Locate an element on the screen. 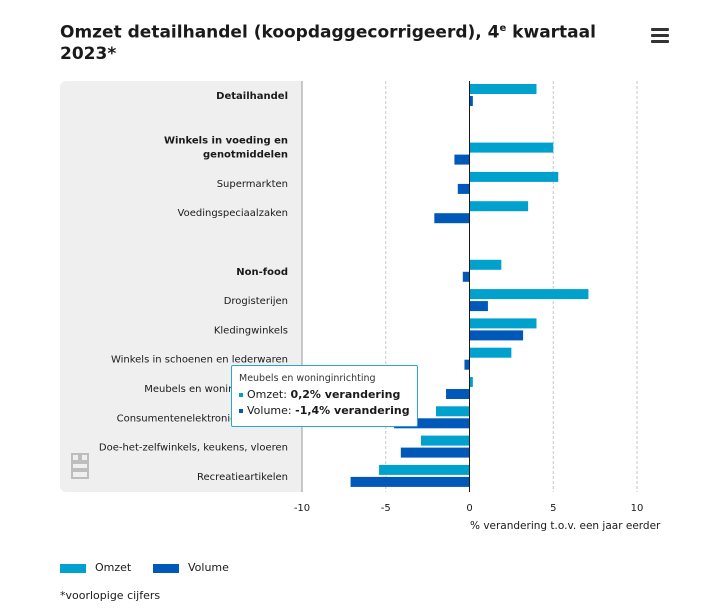 Image resolution: width=714 pixels, height=608 pixels. category-label: Detailhandel is located at coordinates (252, 96).